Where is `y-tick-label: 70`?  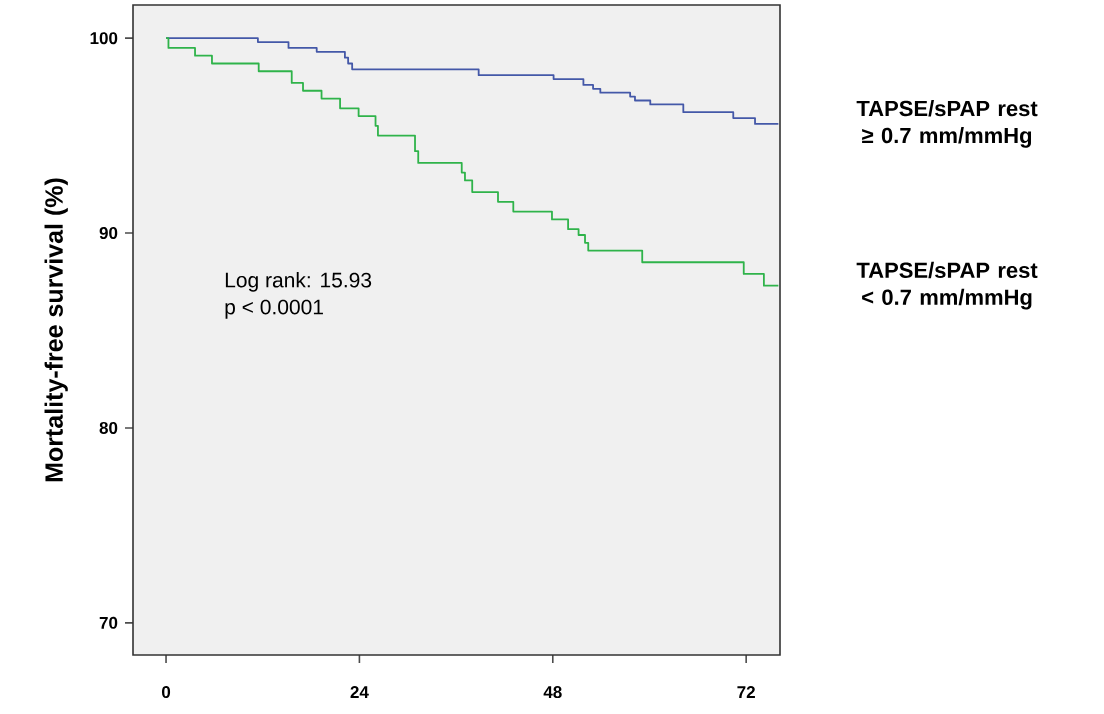 y-tick-label: 70 is located at coordinates (108, 622).